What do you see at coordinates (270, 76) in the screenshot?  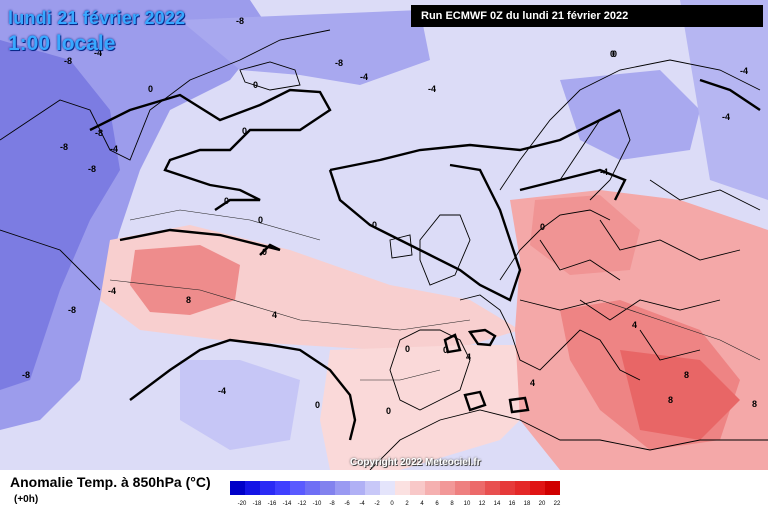 I see `coastline-iceland` at bounding box center [270, 76].